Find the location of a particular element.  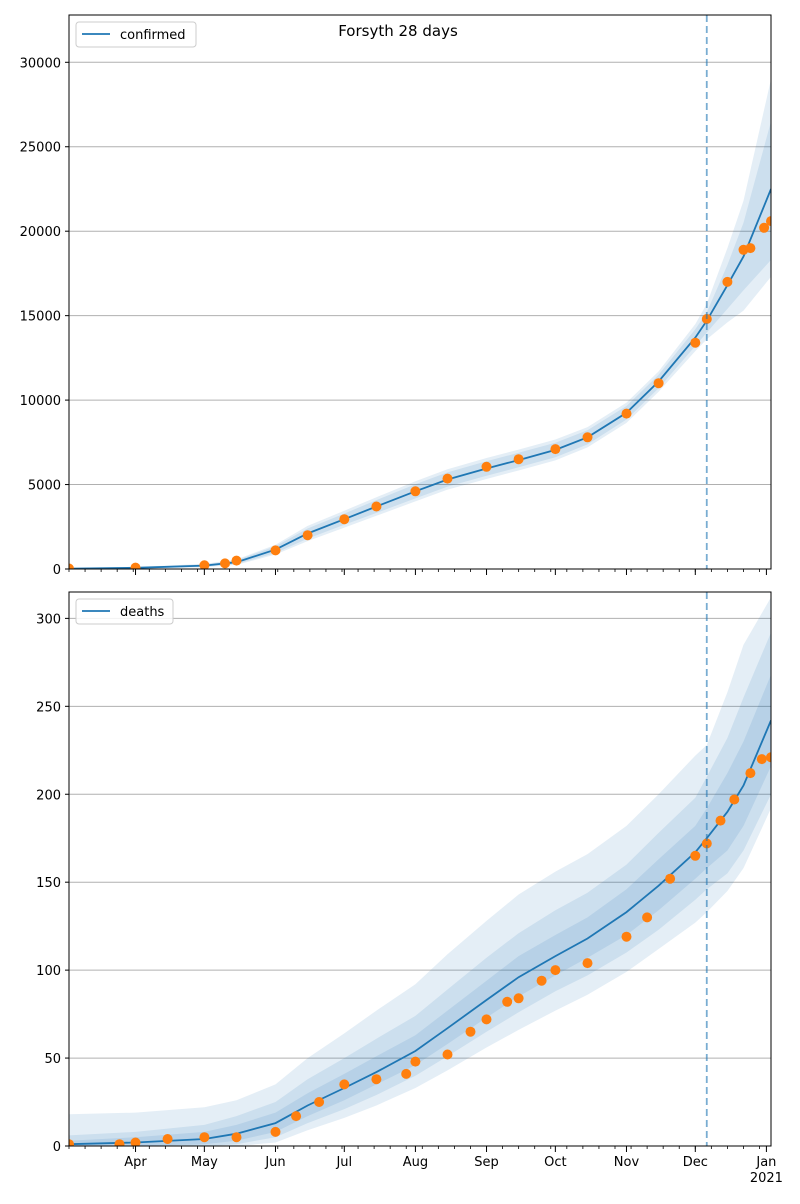

legend: deaths is located at coordinates (124, 611).